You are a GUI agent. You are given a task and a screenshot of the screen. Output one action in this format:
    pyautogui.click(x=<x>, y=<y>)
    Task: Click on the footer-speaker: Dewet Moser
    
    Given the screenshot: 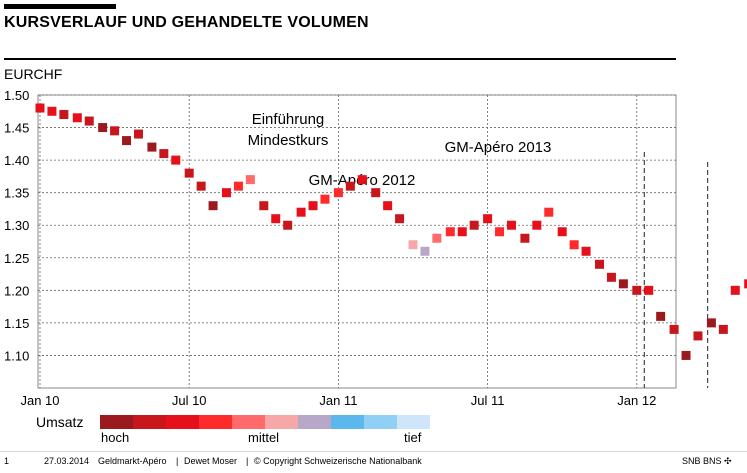 What is the action you would take?
    pyautogui.click(x=211, y=461)
    